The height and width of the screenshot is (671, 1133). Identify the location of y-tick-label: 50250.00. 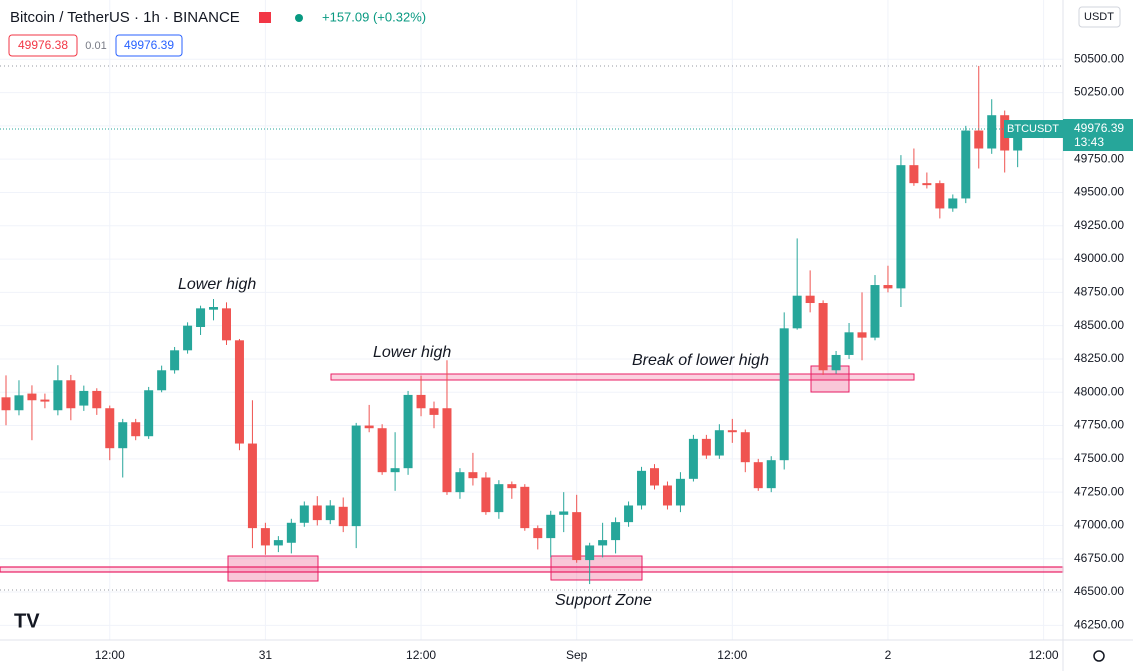
(1099, 92).